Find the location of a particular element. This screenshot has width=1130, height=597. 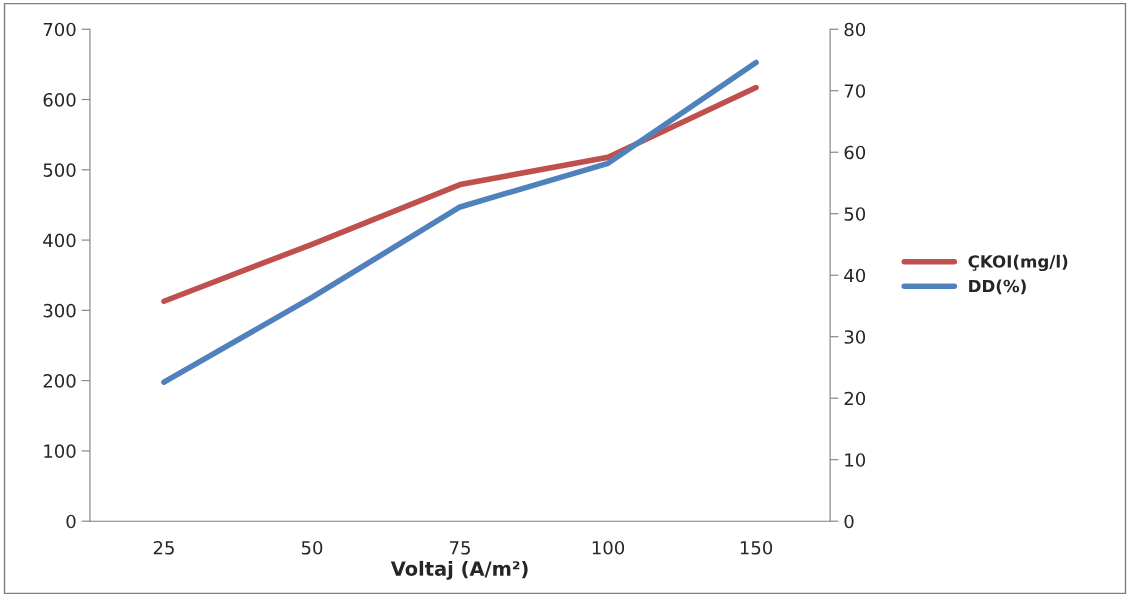

y2-tick-label: 20 is located at coordinates (855, 398).